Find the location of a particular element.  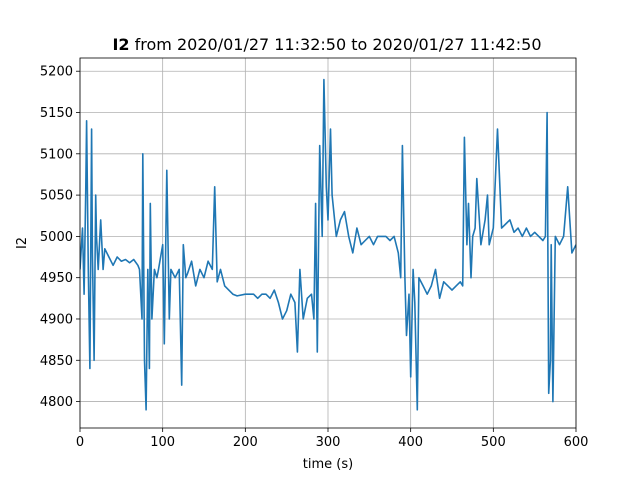

y-axis-label: I2 is located at coordinates (22, 243).